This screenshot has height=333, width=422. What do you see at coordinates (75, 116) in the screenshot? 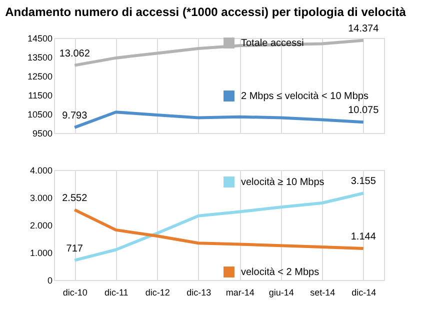
I see `data-label: 9.793` at bounding box center [75, 116].